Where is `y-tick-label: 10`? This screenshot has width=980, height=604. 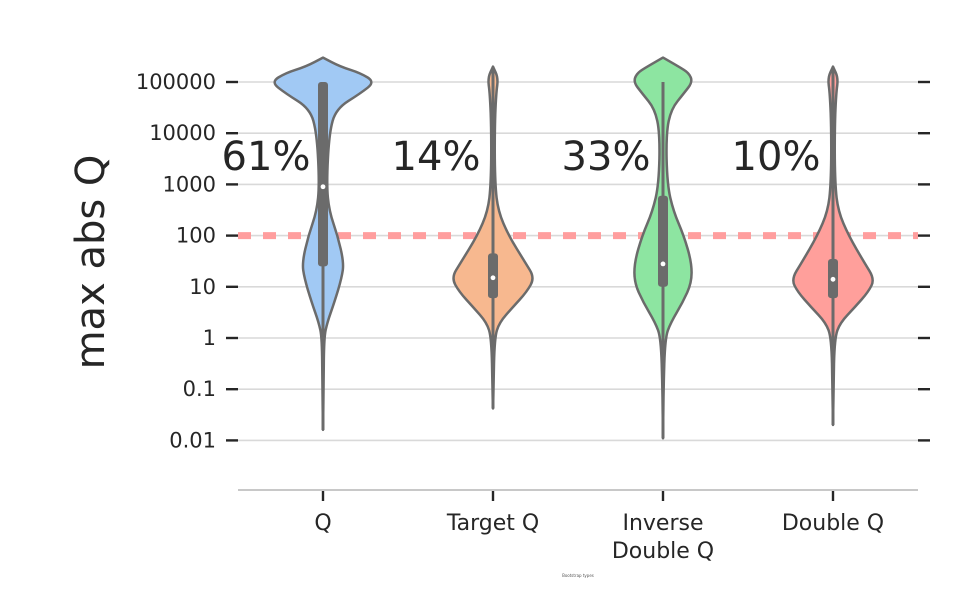
y-tick-label: 10 is located at coordinates (202, 287).